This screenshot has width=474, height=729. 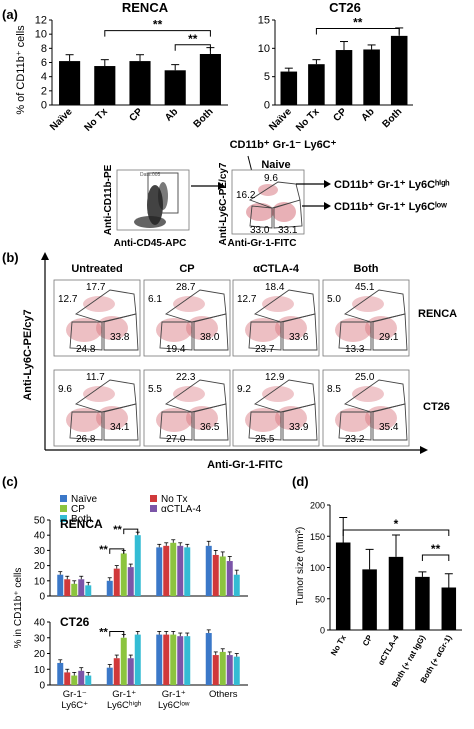 I want to click on flow-grid-x-arrowhead, so click(x=424, y=450).